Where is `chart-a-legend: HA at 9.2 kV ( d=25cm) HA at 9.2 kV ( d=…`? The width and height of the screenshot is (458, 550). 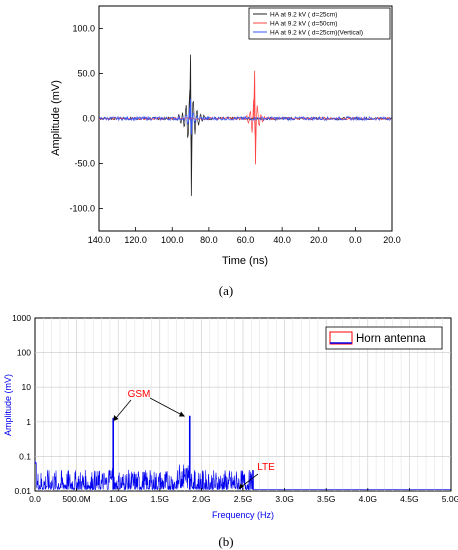
chart-a-legend: HA at 9.2 kV ( d=25cm) HA at 9.2 kV ( d=… is located at coordinates (319, 23).